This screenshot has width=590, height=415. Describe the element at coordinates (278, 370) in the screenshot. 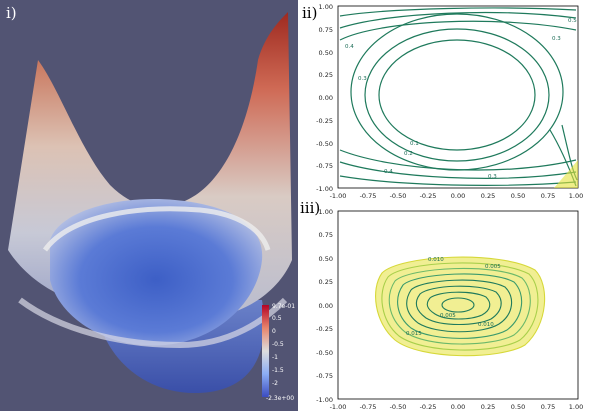

I see `colorbar-tick: -1.5` at that location.